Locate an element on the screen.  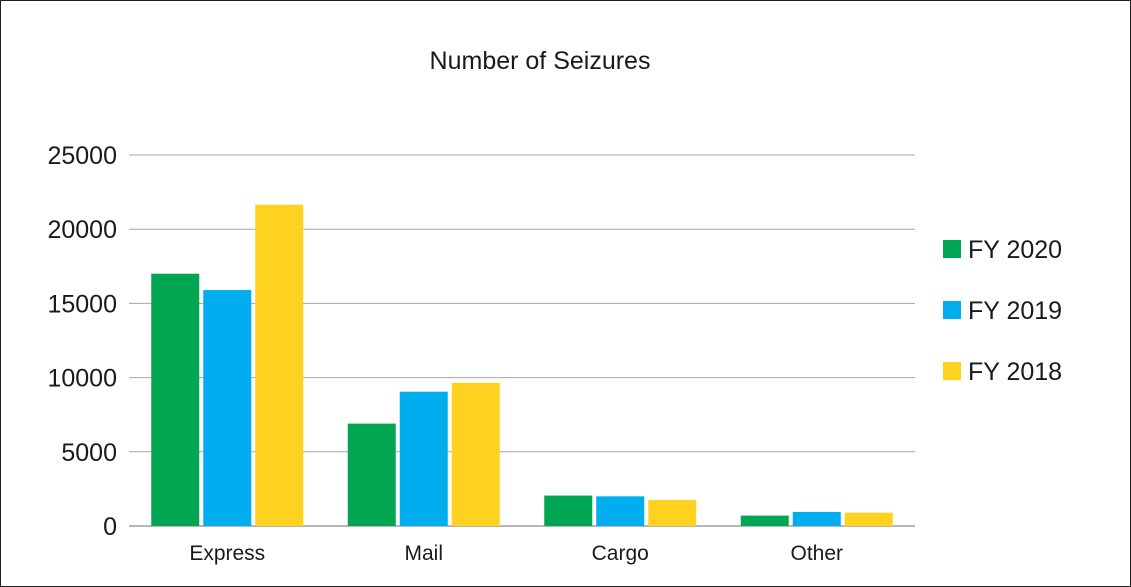
bar-other-fy-2019 is located at coordinates (816, 518).